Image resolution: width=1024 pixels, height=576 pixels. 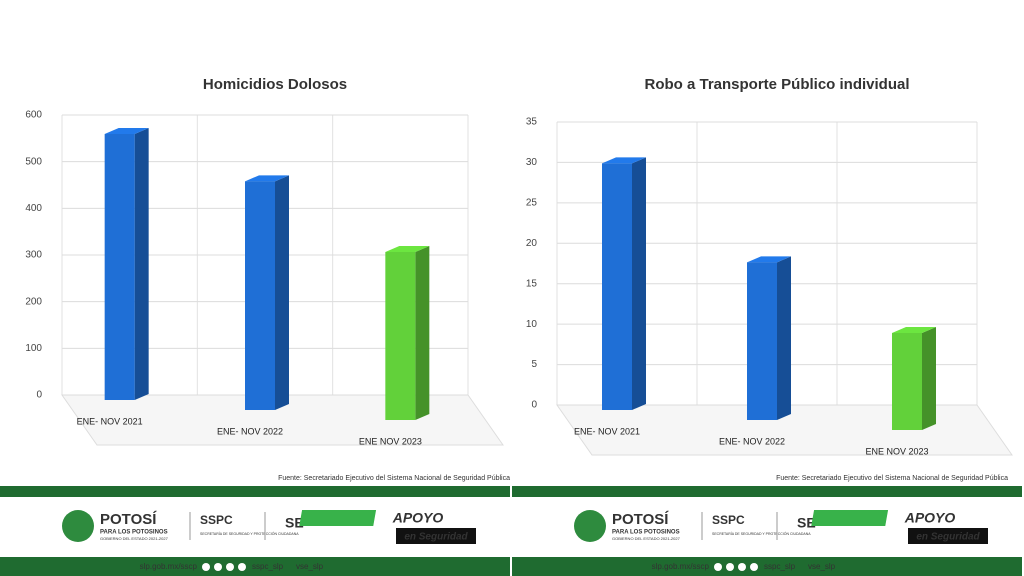 I want to click on chart-title: Robo a Transporte Público individual, so click(x=776, y=84).